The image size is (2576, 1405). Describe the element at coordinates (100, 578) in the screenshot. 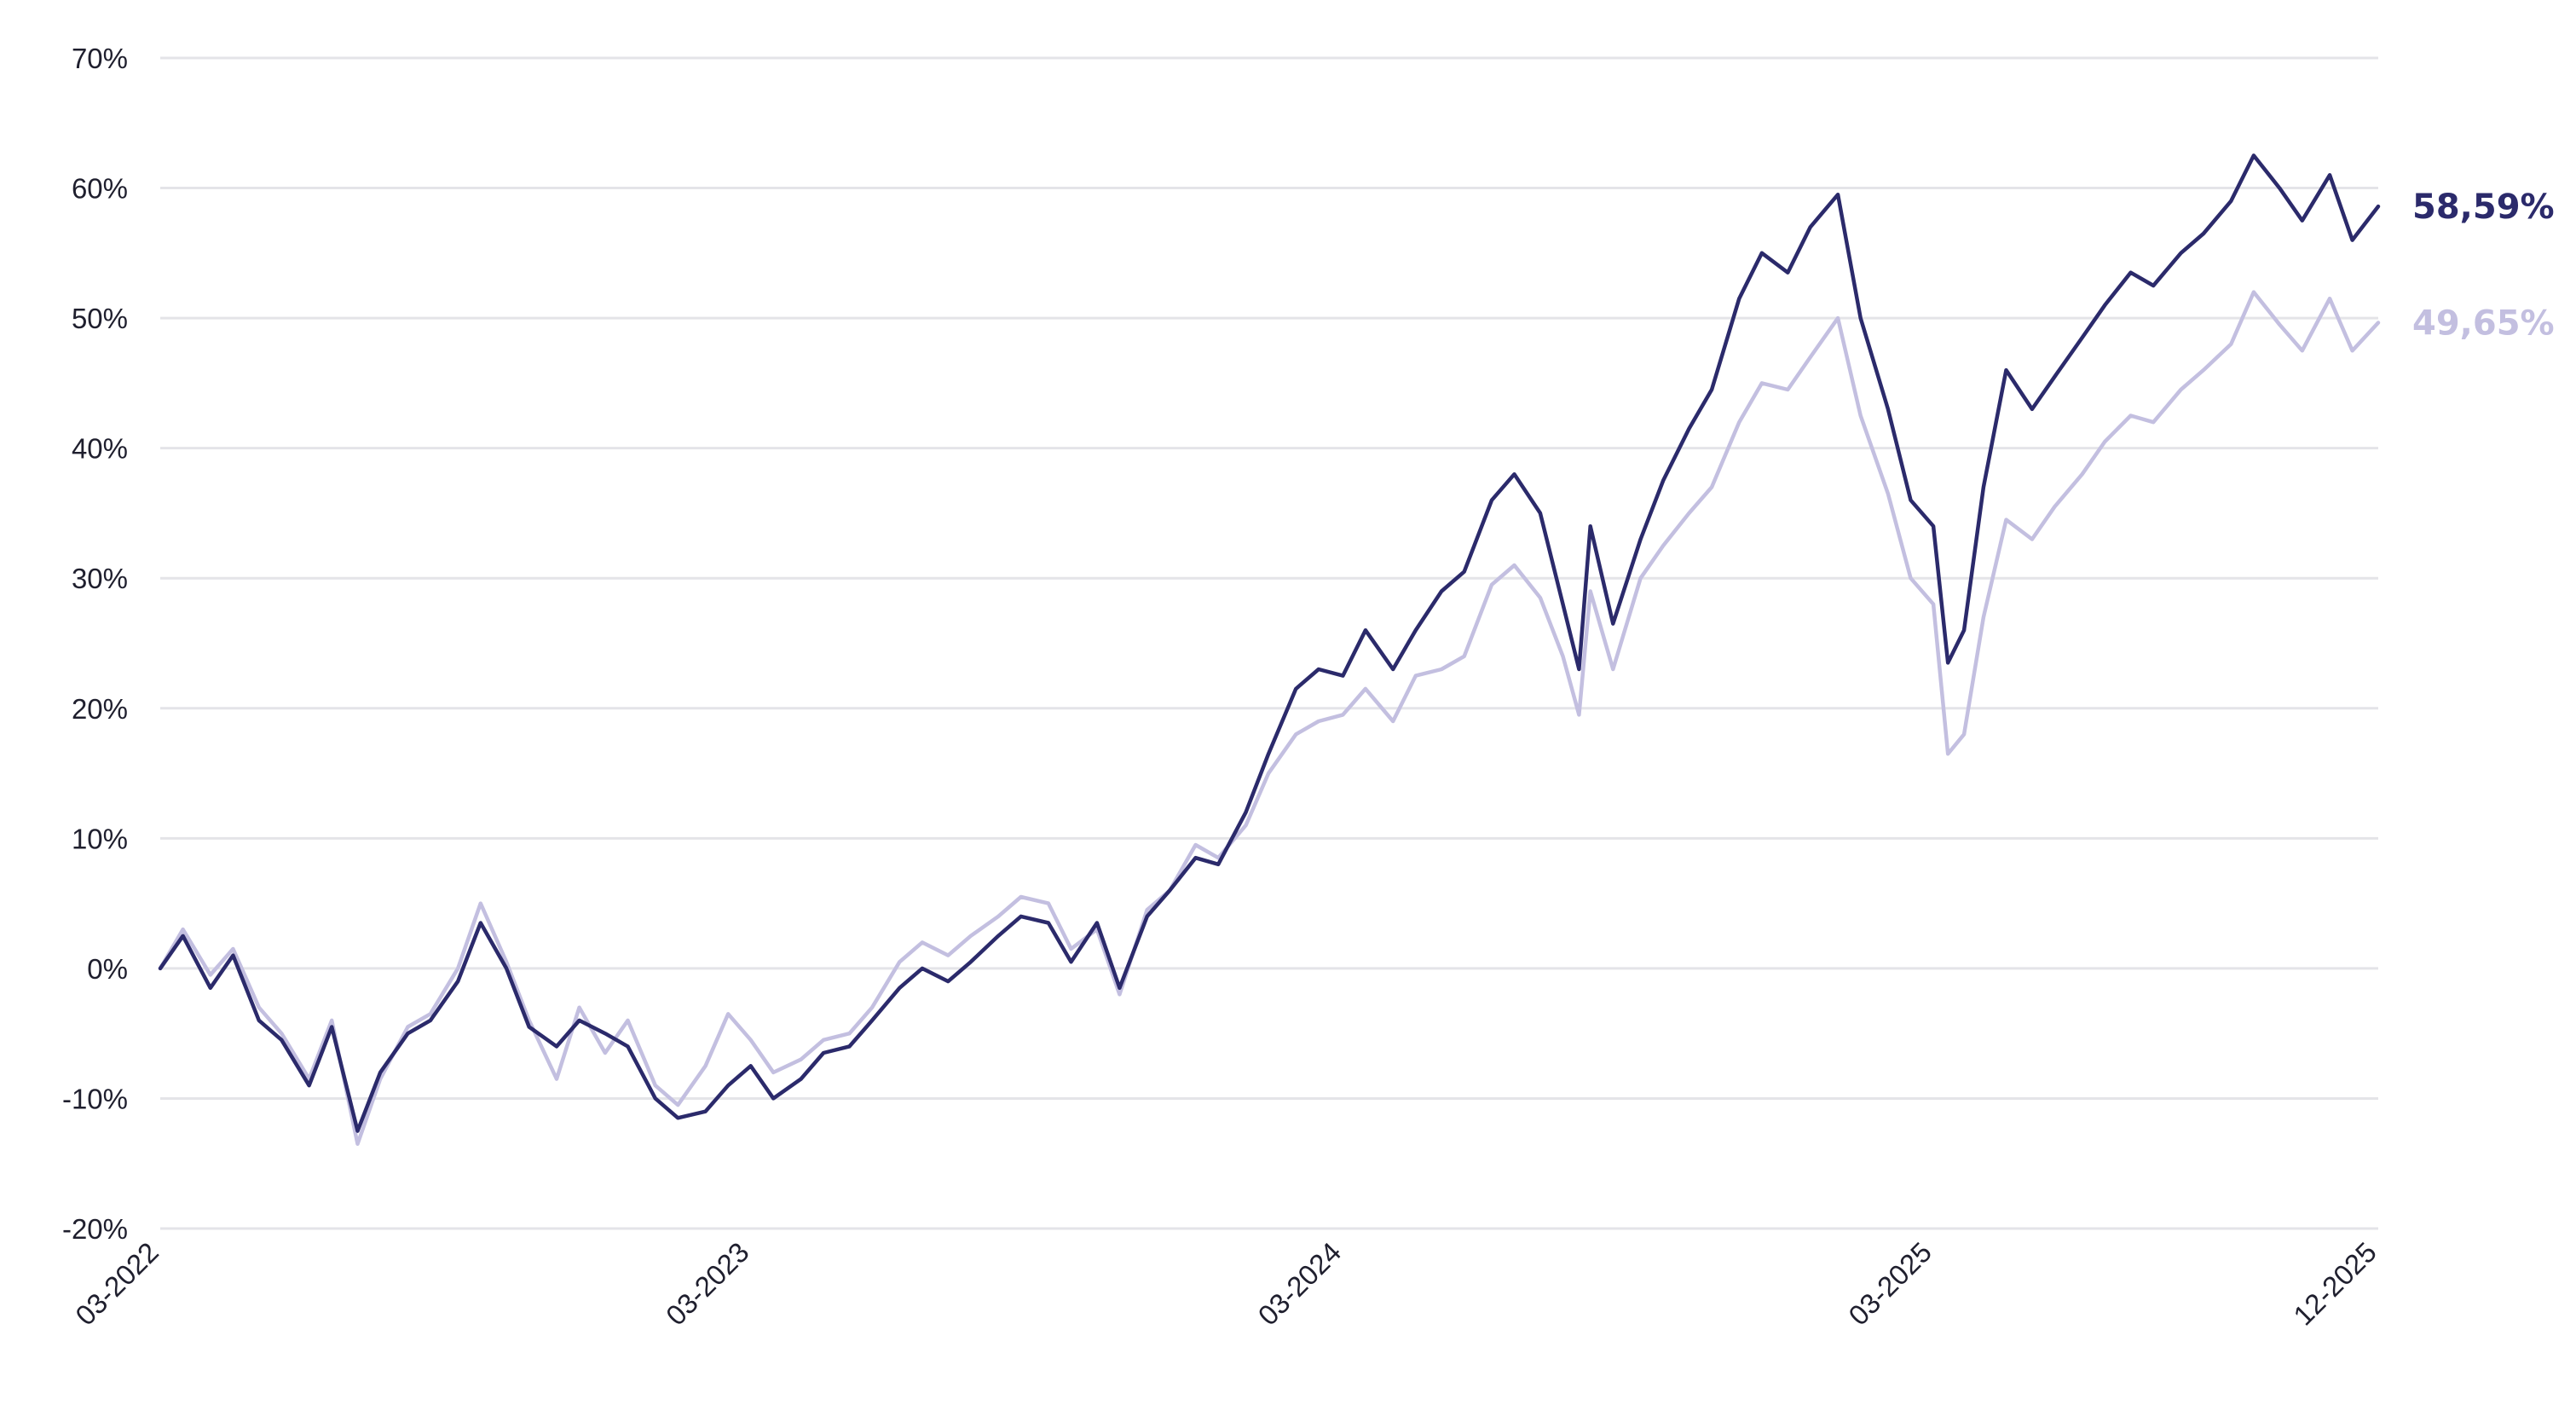

I see `y-tick-label: 30%` at that location.